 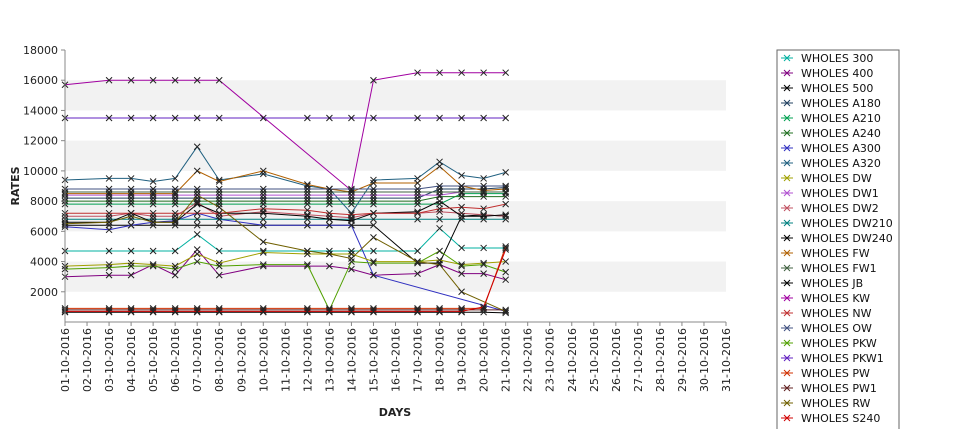 I want to click on x-tick-label: 04-10-2016, so click(x=131, y=360).